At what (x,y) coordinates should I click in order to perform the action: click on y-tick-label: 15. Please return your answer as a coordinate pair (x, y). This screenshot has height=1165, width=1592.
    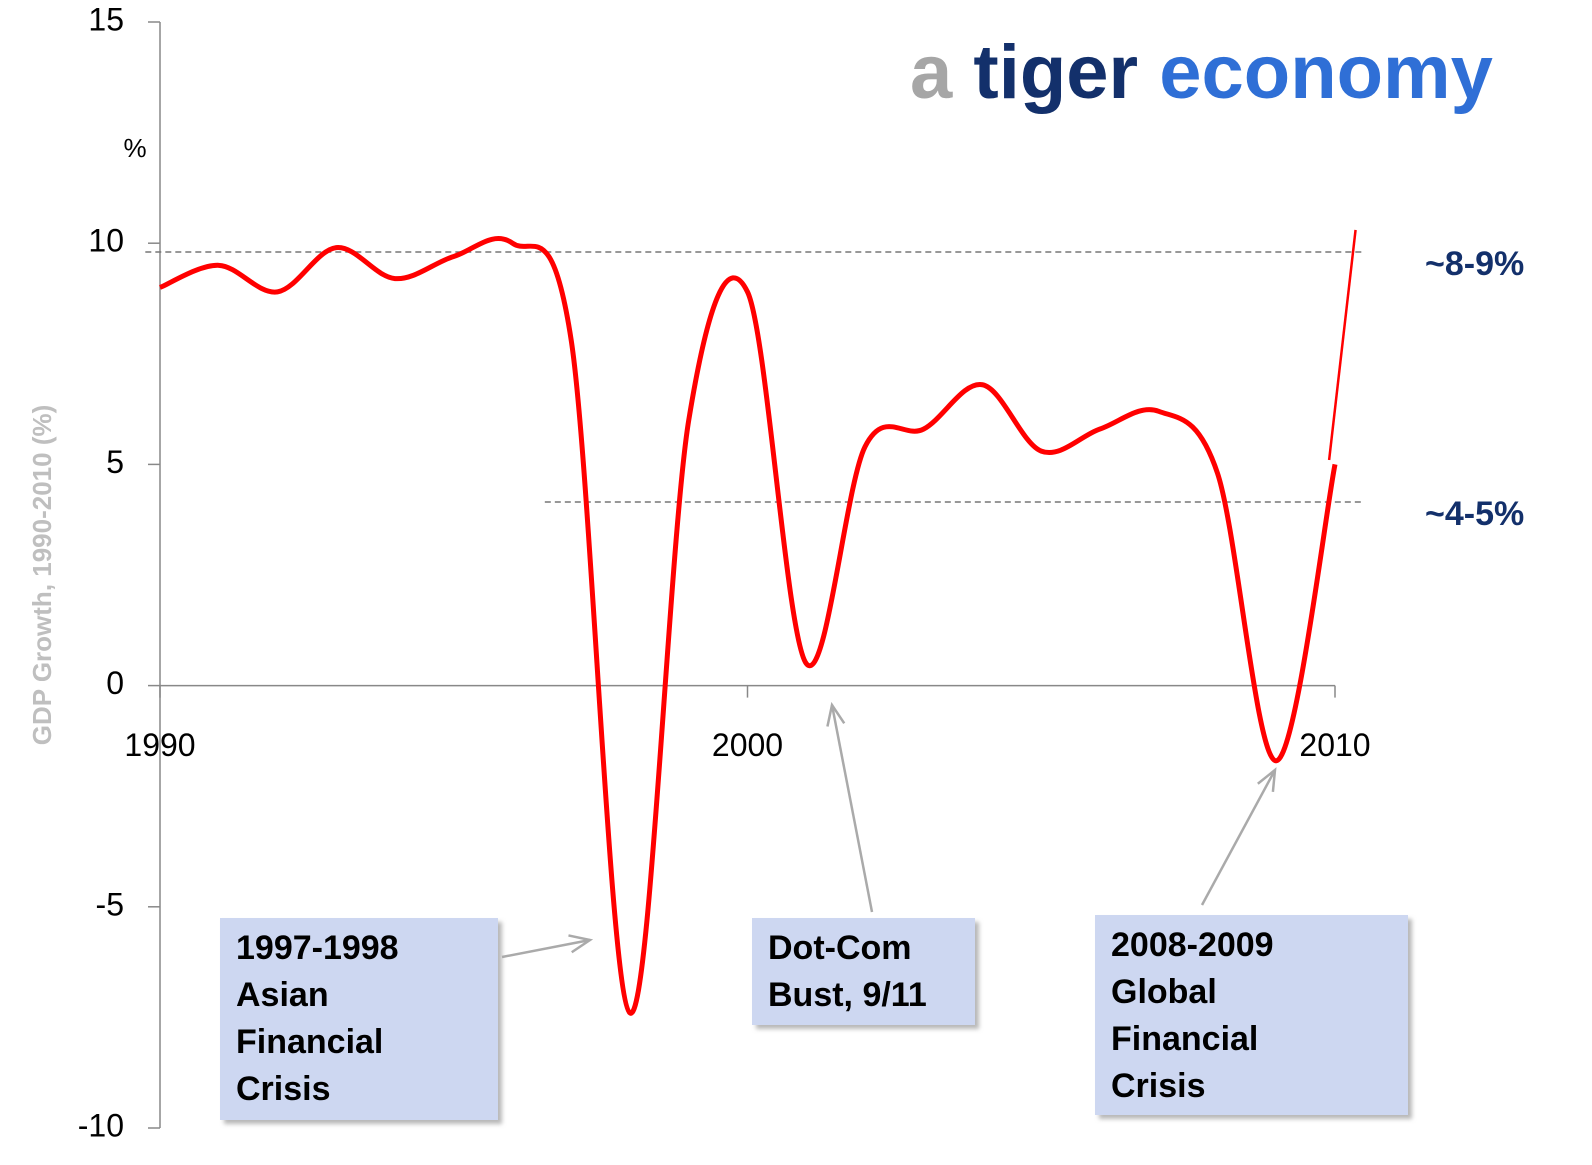
    Looking at the image, I should click on (106, 19).